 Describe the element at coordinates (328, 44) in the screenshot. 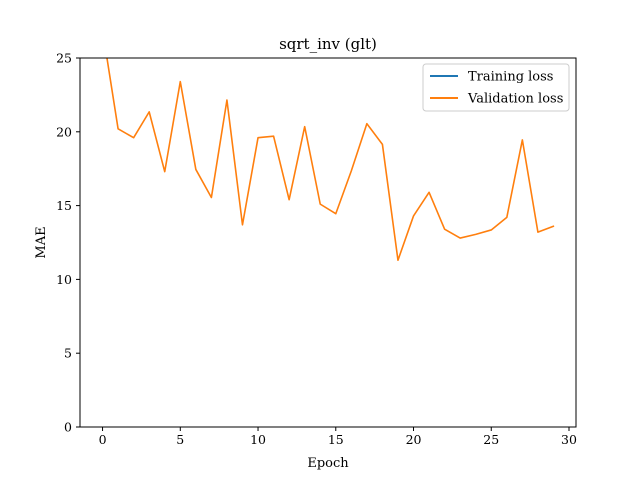

I see `chart-title: sqrt_inv (glt)` at that location.